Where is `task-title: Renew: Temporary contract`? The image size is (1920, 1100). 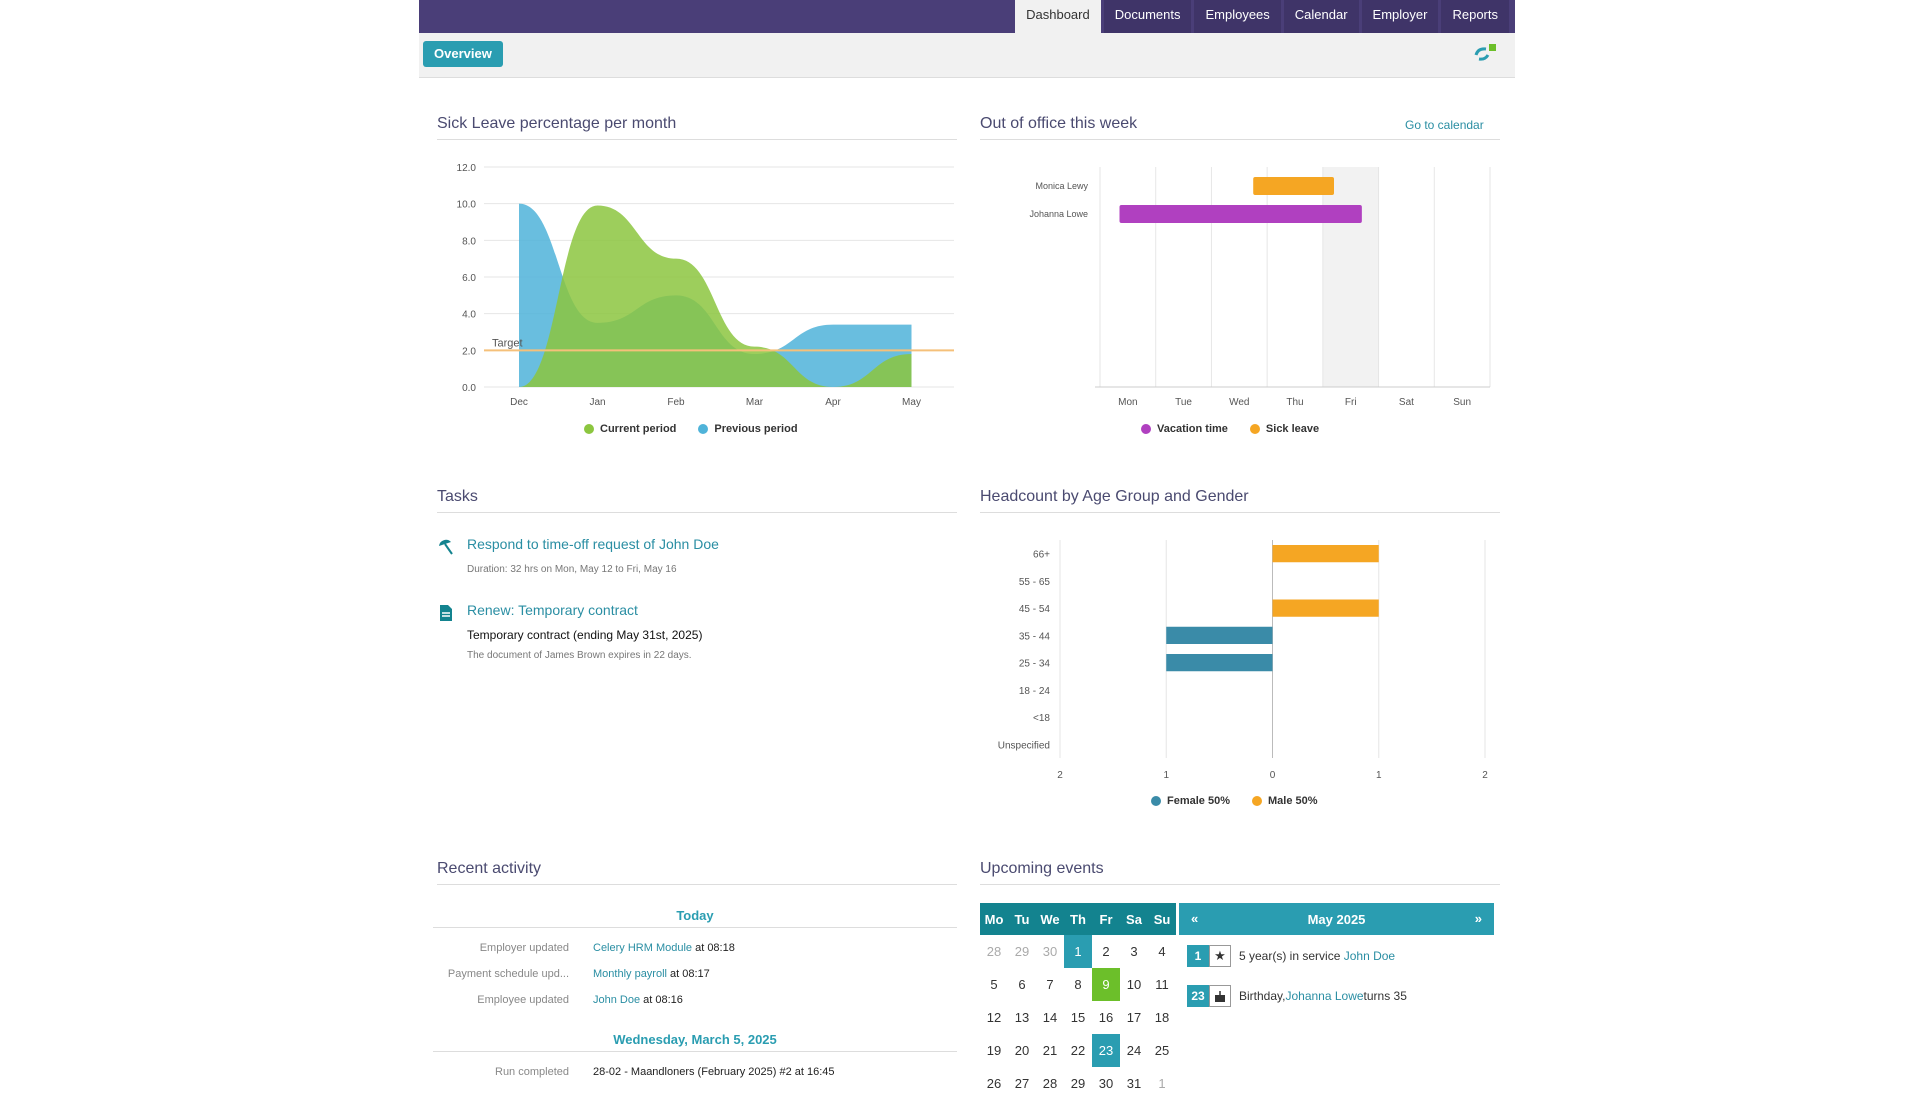
task-title: Renew: Temporary contract is located at coordinates (552, 610).